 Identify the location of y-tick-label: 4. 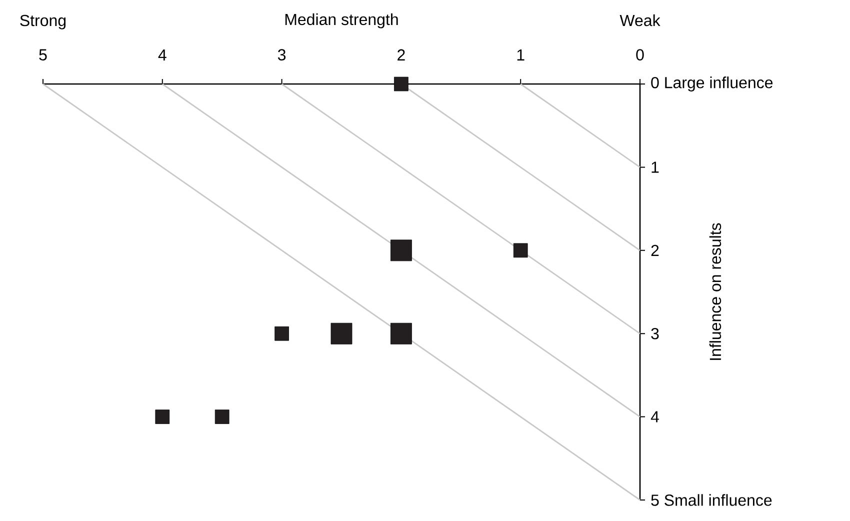
(654, 416).